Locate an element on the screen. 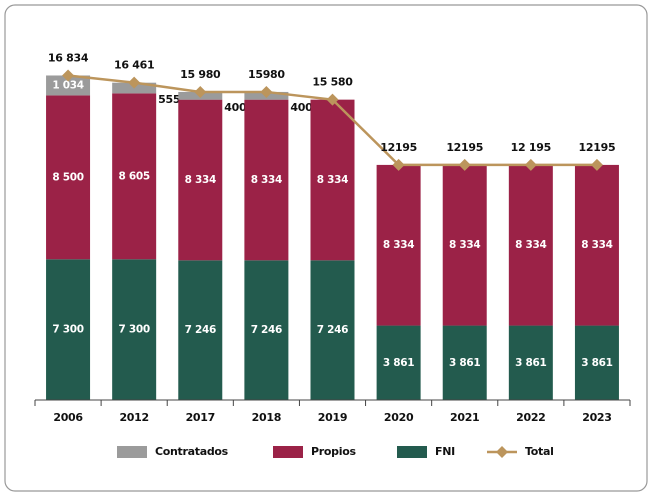 The image size is (653, 496). legend-label: FNI is located at coordinates (445, 451).